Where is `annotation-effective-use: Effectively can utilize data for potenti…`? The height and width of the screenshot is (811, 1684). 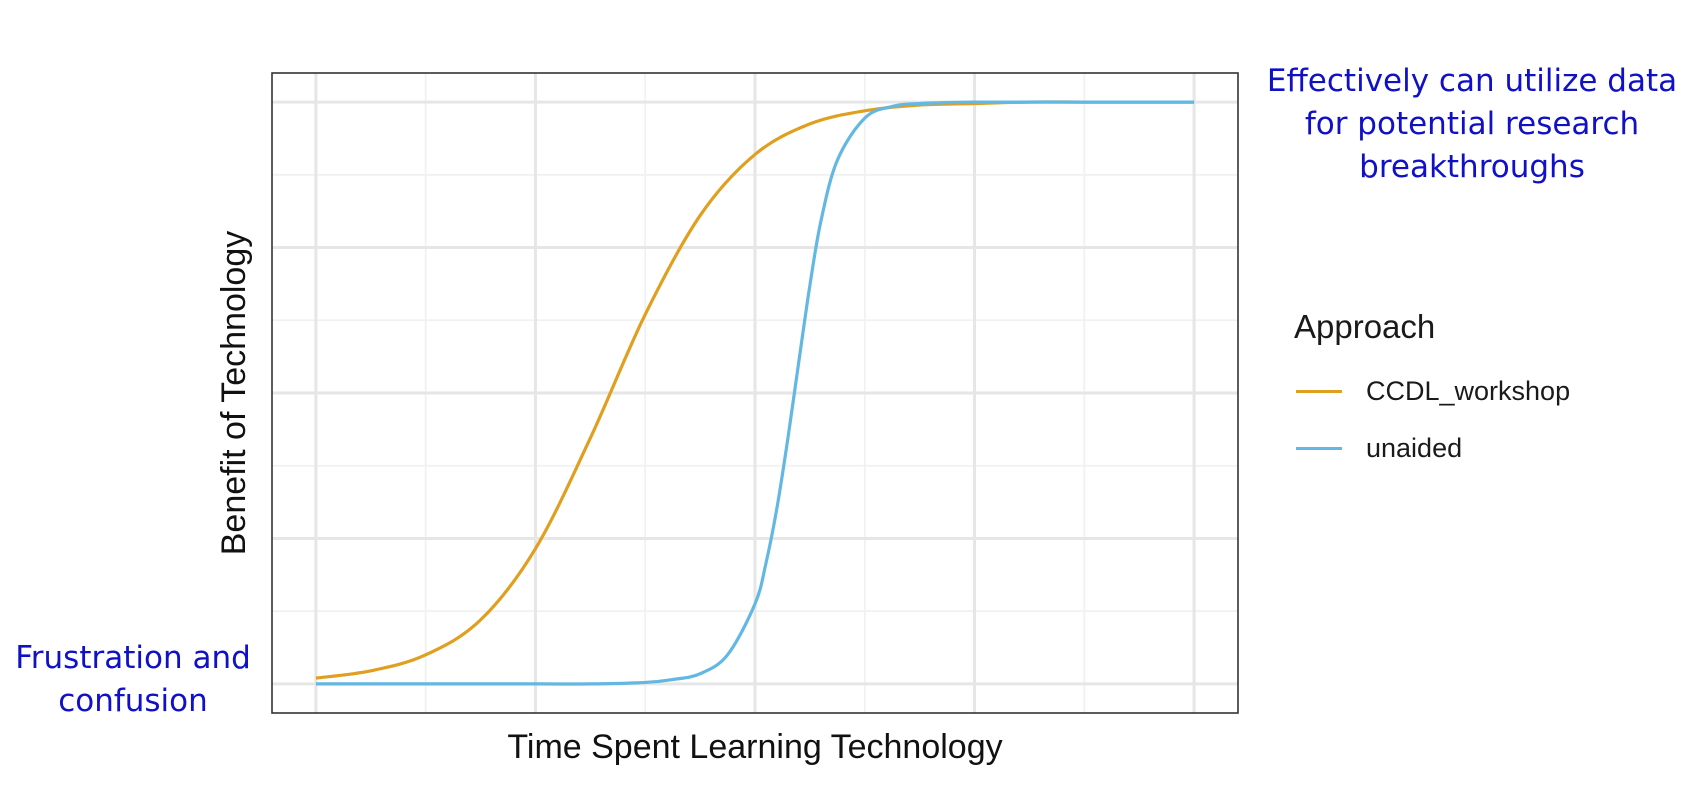
annotation-effective-use: Effectively can utilize data for potenti… is located at coordinates (1472, 124).